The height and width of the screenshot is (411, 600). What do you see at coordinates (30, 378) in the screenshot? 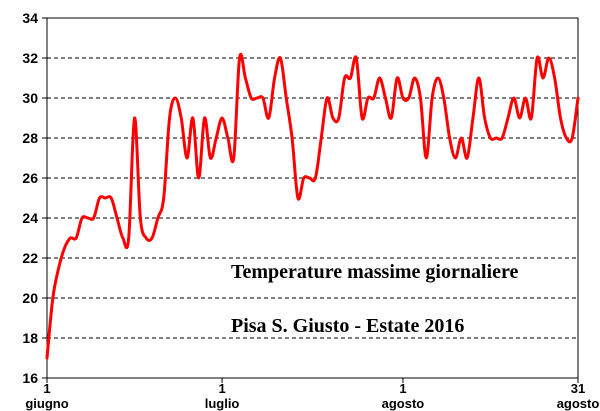
I see `y-tick-label: 16` at bounding box center [30, 378].